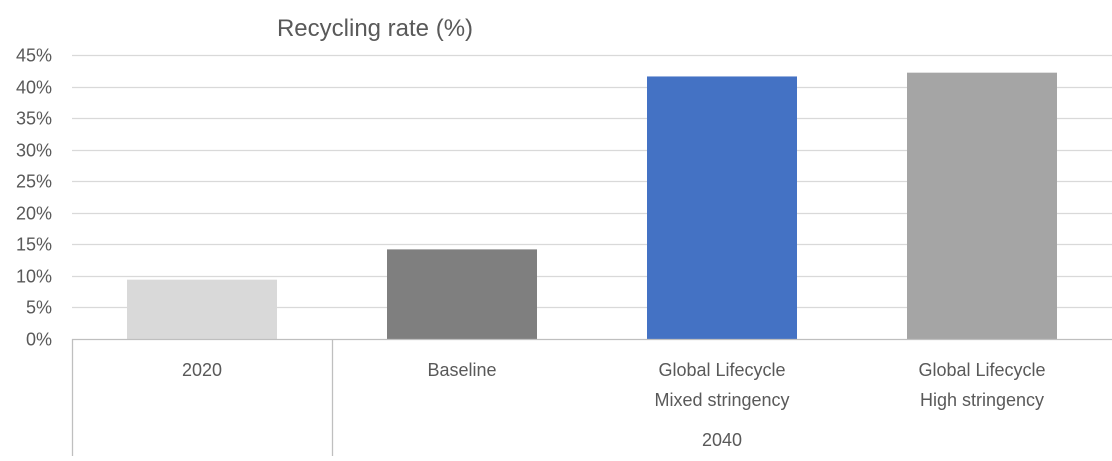  Describe the element at coordinates (202, 370) in the screenshot. I see `category-label: 2020` at that location.